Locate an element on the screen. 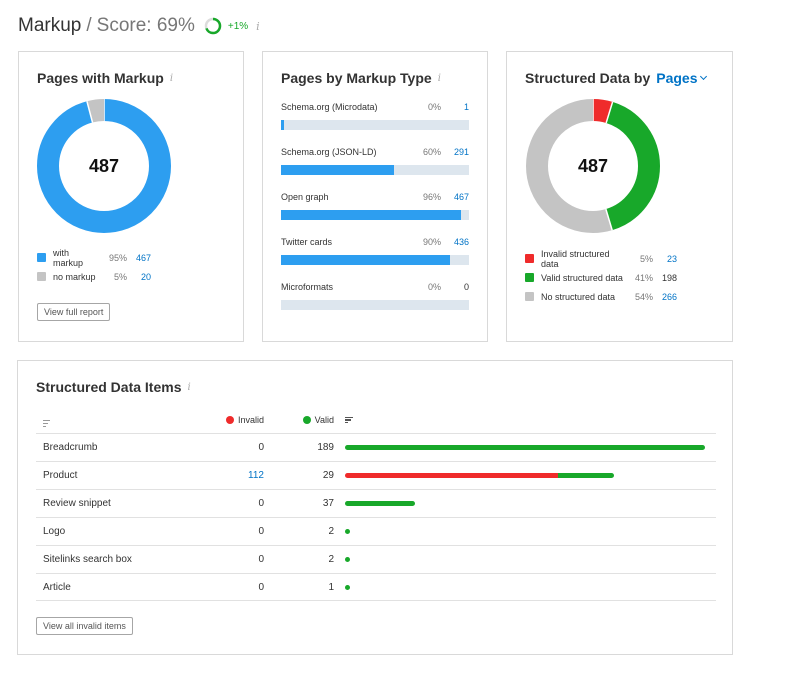 The image size is (785, 697). card-title-text: Structured Data by is located at coordinates (588, 78).